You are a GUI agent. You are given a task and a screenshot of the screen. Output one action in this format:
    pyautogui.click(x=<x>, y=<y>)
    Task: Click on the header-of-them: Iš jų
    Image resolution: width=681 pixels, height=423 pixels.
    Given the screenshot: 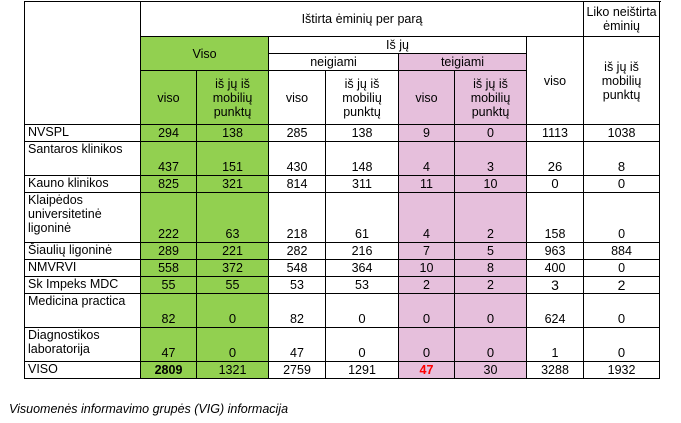 What is the action you would take?
    pyautogui.click(x=397, y=45)
    